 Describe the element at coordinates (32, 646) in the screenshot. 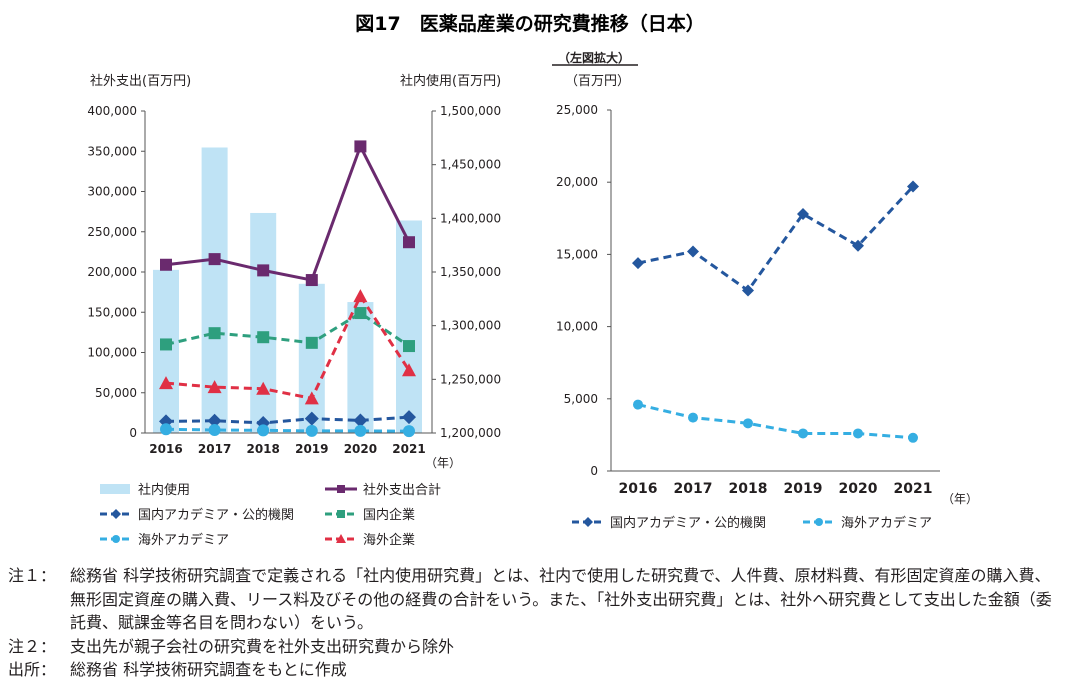

I see `note-label: 注２：` at that location.